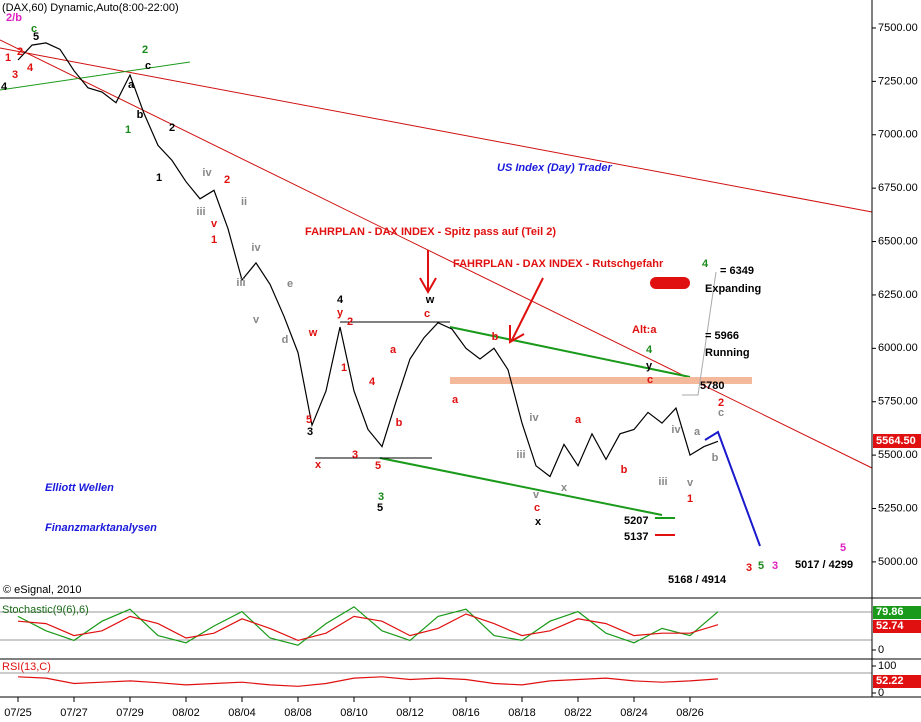 Image resolution: width=921 pixels, height=722 pixels. What do you see at coordinates (898, 402) in the screenshot?
I see `y-tick-label: 5750.00` at bounding box center [898, 402].